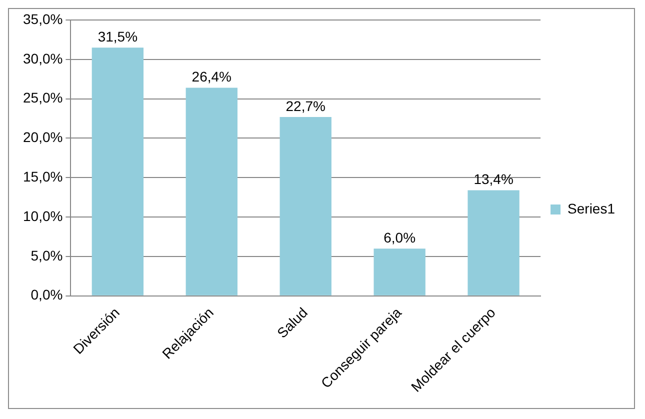 The image size is (645, 419). Describe the element at coordinates (306, 106) in the screenshot. I see `data-label: 22,7%` at that location.